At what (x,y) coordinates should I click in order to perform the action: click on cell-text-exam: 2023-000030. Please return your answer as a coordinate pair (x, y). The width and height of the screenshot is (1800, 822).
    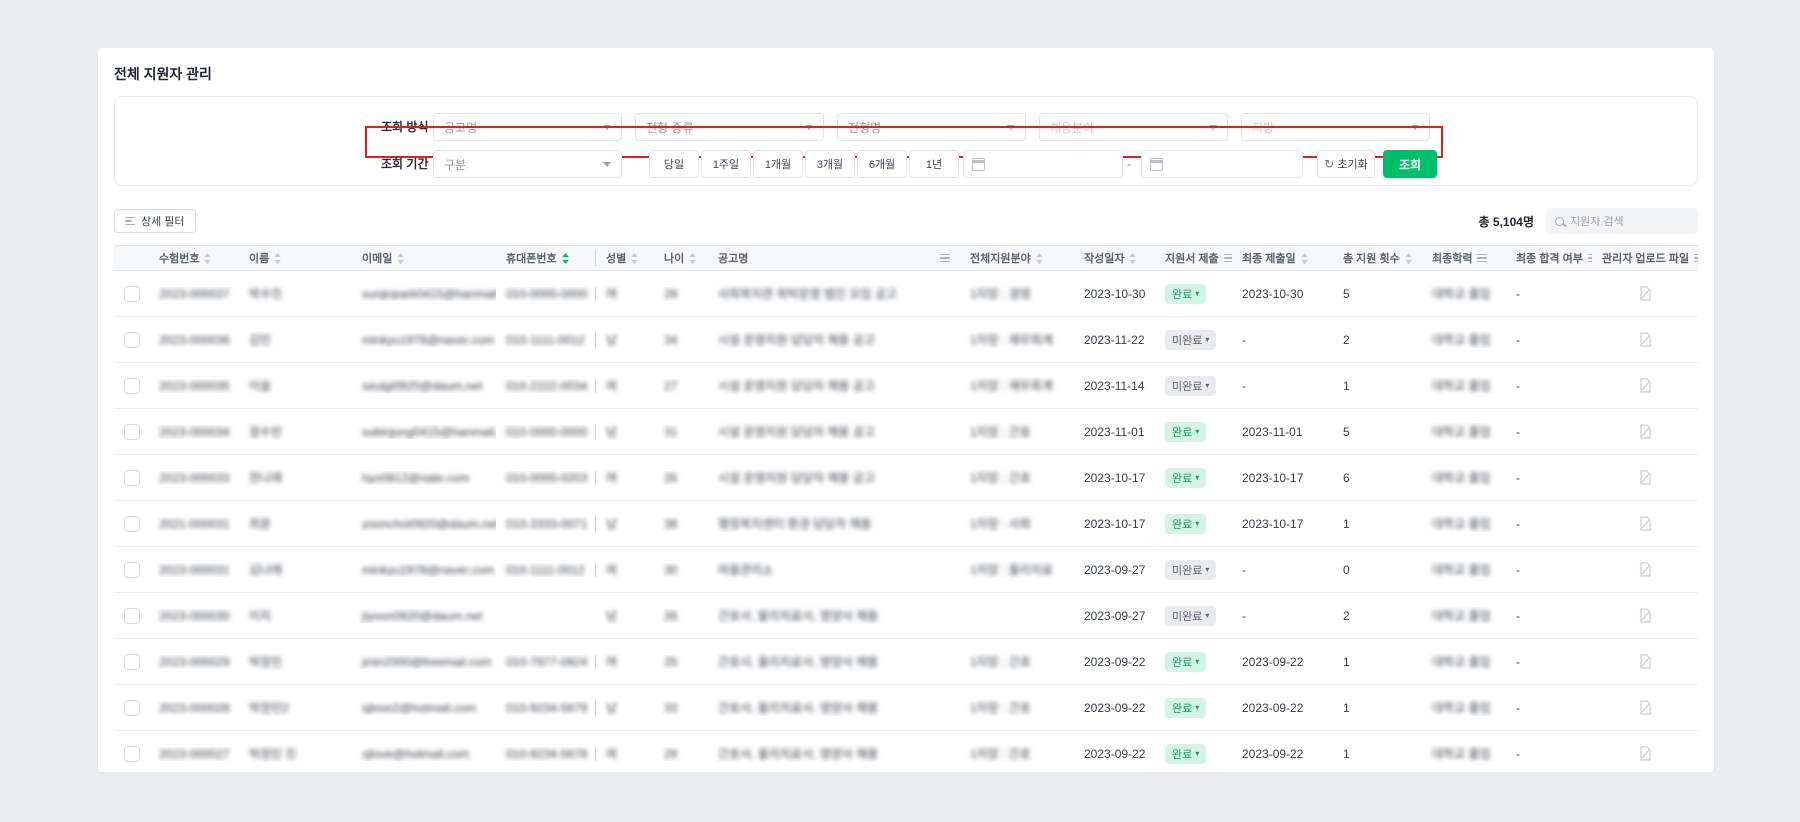
    Looking at the image, I should click on (194, 615).